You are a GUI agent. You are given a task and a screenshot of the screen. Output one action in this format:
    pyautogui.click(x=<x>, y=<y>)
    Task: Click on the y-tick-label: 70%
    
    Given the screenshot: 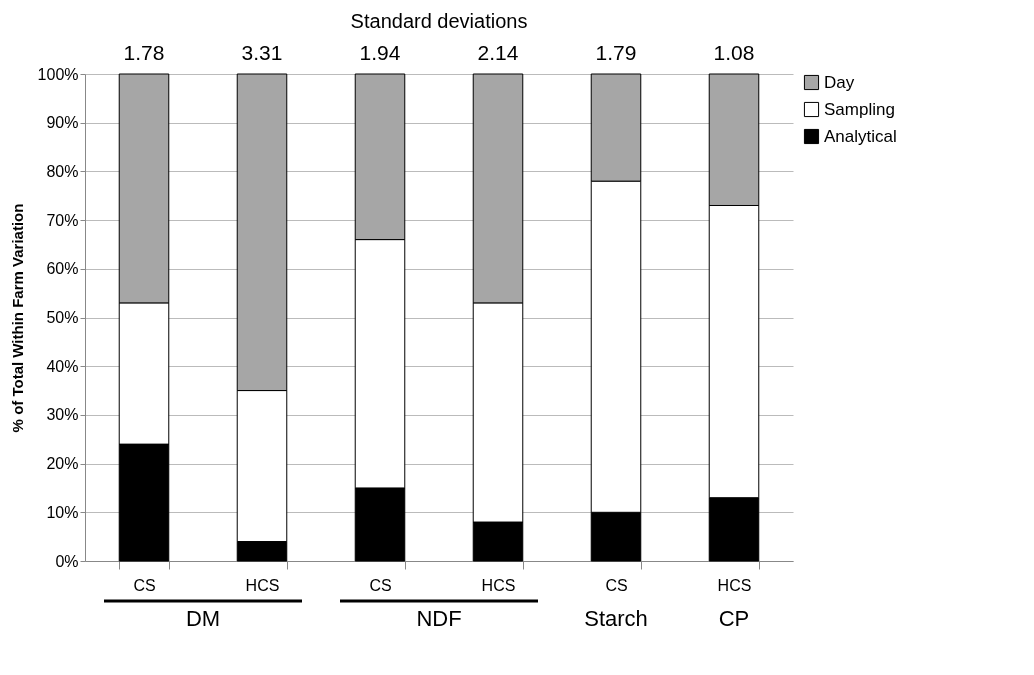 What is the action you would take?
    pyautogui.click(x=62, y=220)
    